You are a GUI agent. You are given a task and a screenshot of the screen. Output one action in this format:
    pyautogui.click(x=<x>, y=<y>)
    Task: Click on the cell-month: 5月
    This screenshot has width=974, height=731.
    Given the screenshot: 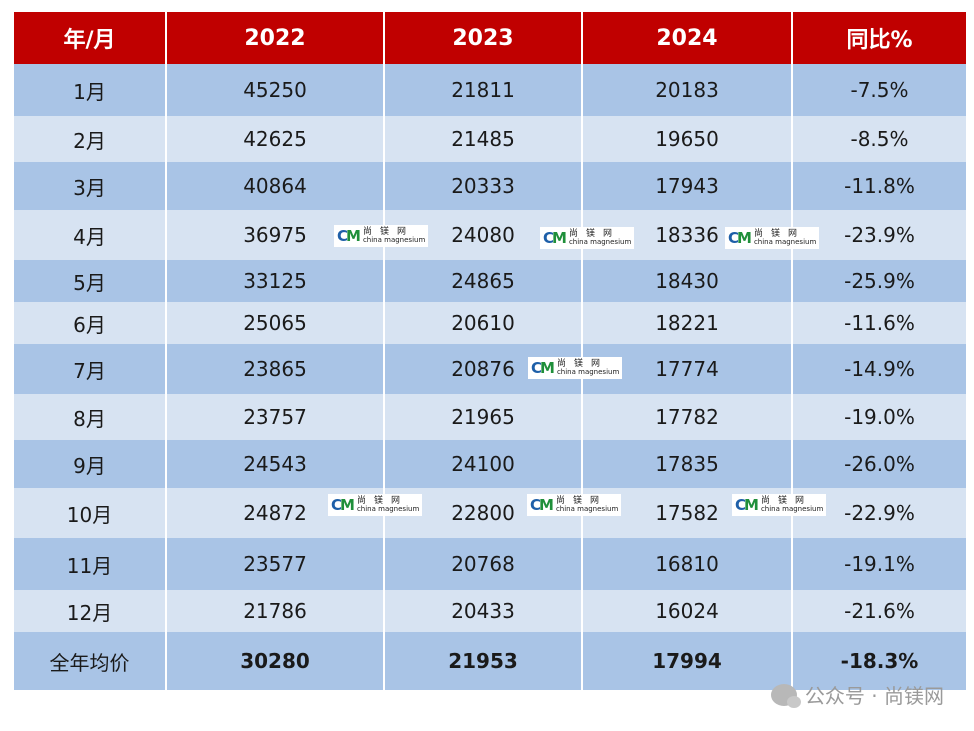 What is the action you would take?
    pyautogui.click(x=90, y=281)
    